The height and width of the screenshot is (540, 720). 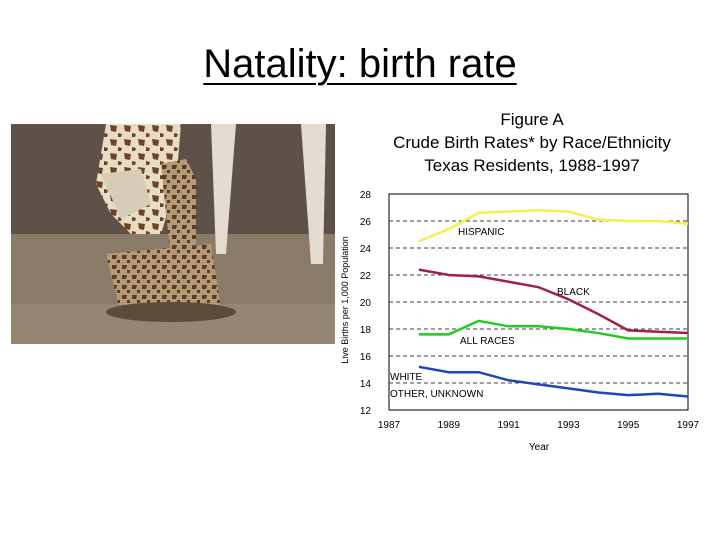 I want to click on x-tick-label: 1997, so click(x=688, y=425).